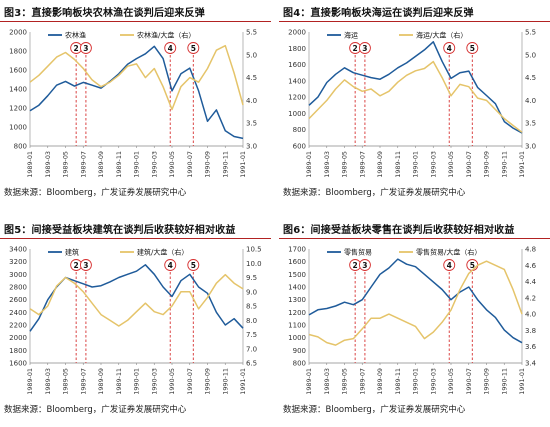  I want to click on right-tick-label: 10.0, so click(254, 264).